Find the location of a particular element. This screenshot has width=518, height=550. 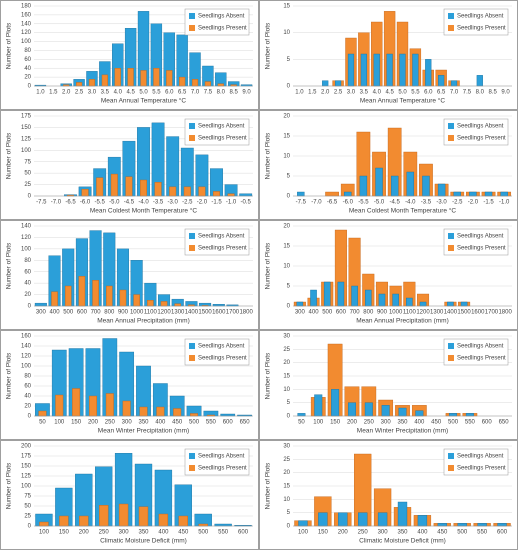

x-tick-label: -0.5 is located at coordinates (246, 203).